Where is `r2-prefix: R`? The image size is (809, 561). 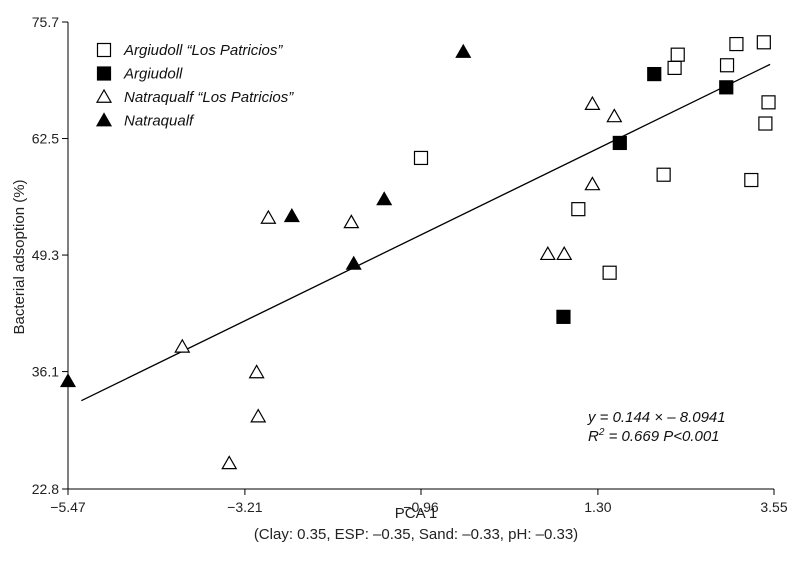 r2-prefix: R is located at coordinates (593, 436).